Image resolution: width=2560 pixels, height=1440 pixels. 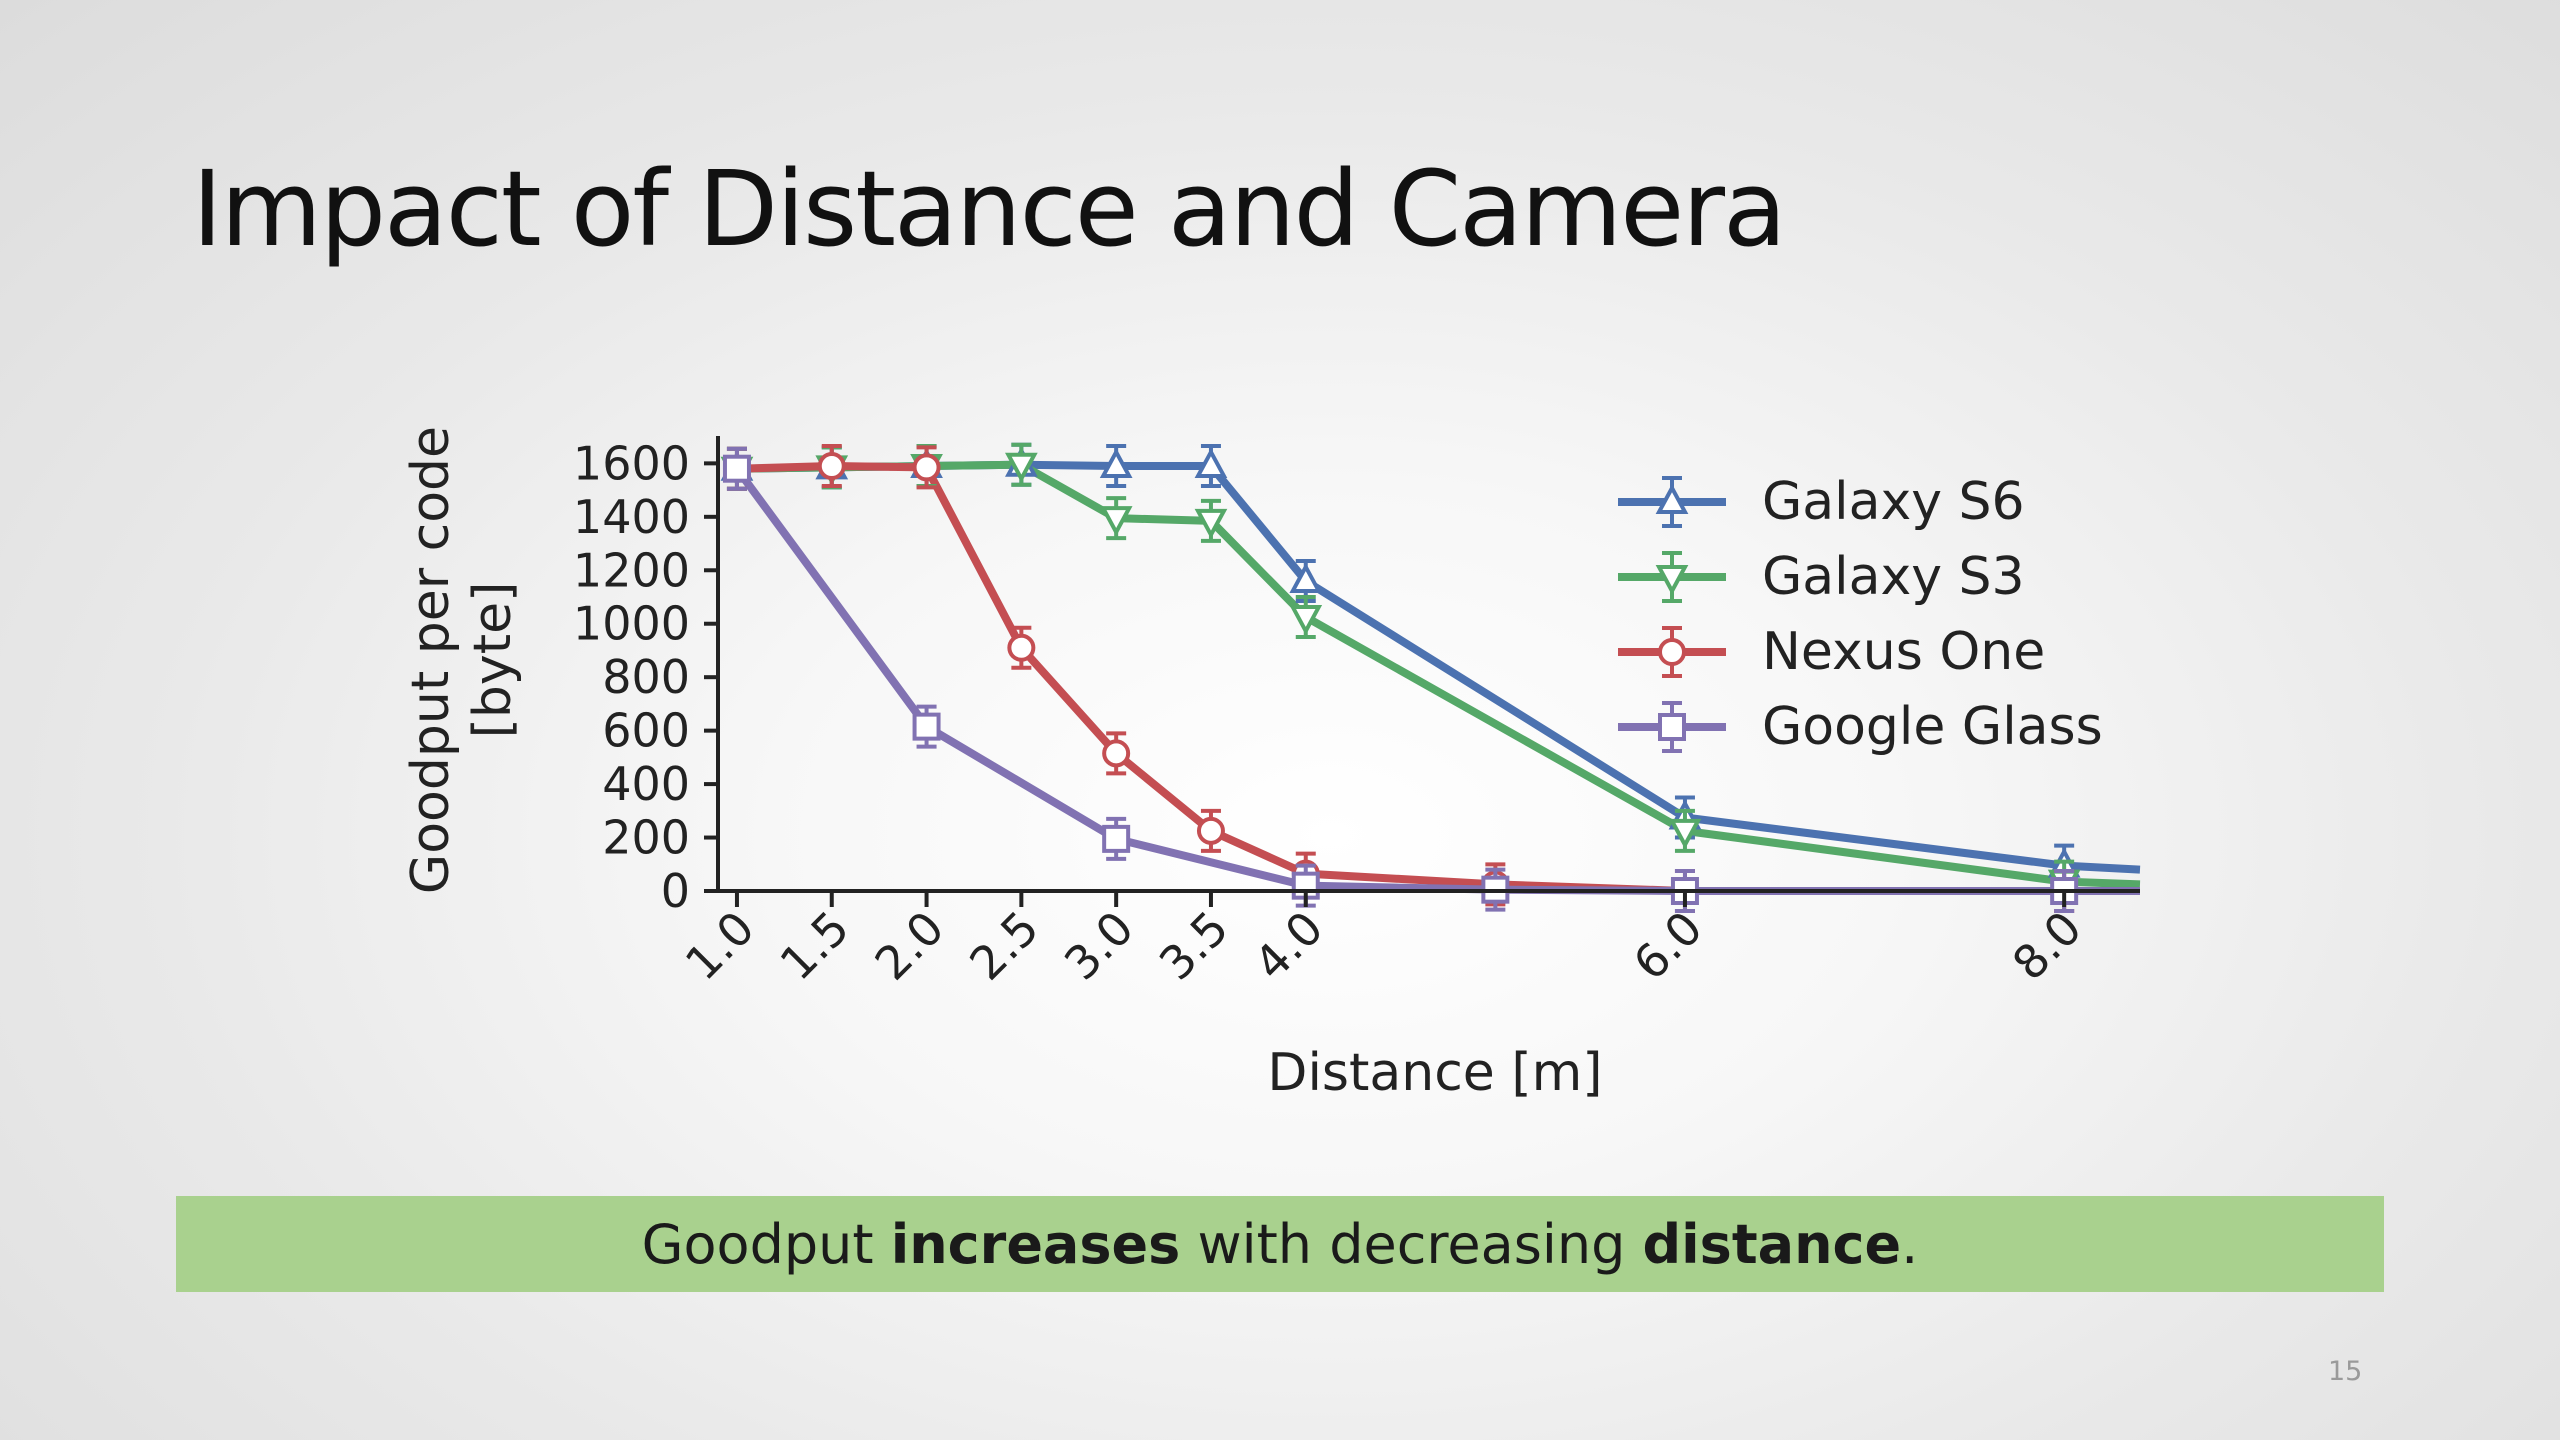 I want to click on x-tick-label: 3.0, so click(x=1099, y=946).